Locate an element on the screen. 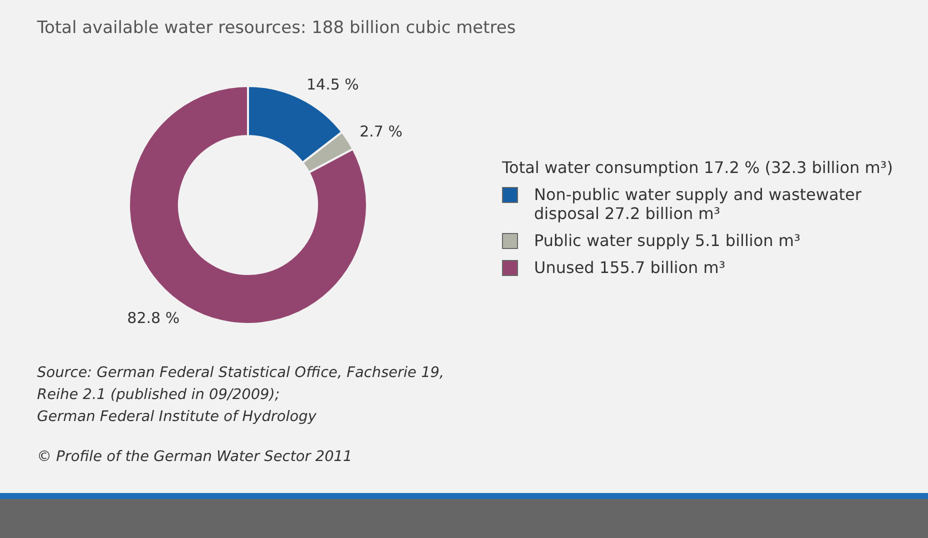 The image size is (928, 538). text: © Profile of the German Water Sector 2011 is located at coordinates (195, 457).